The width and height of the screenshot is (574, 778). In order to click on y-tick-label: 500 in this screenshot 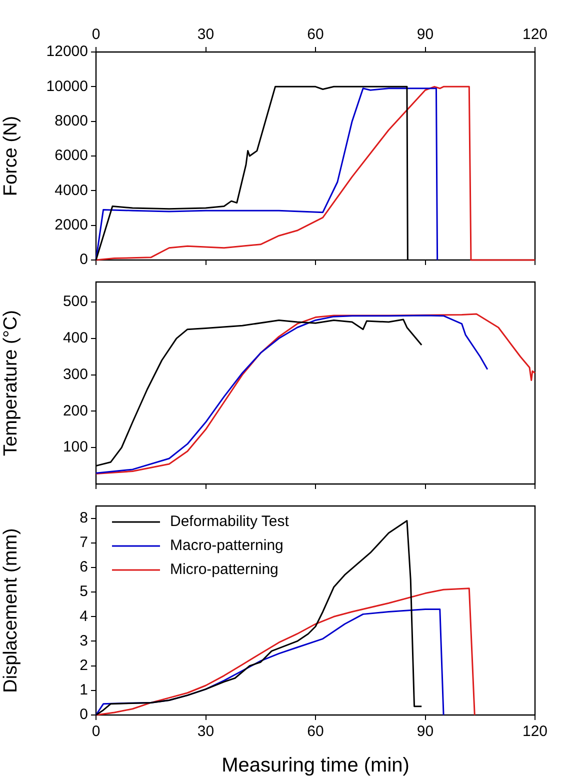, I will do `click(75, 301)`.